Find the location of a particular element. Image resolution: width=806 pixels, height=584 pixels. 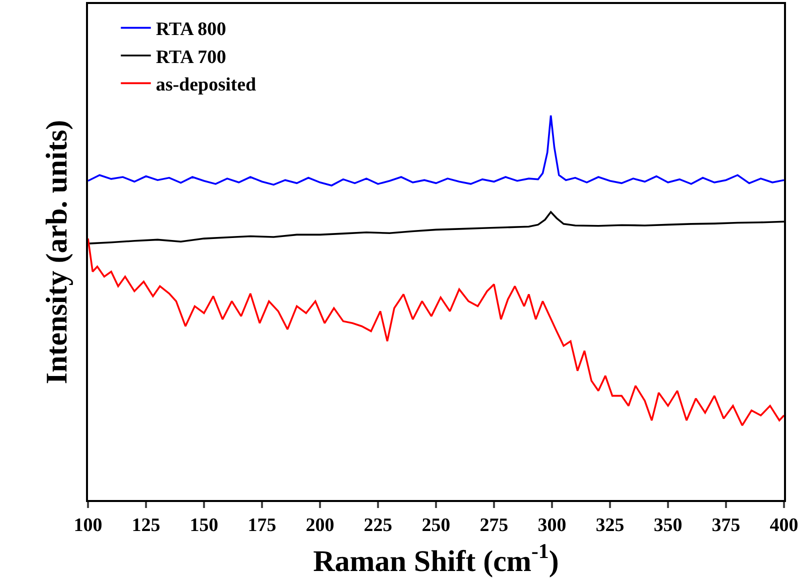

x-tick-label: 175 is located at coordinates (262, 525).